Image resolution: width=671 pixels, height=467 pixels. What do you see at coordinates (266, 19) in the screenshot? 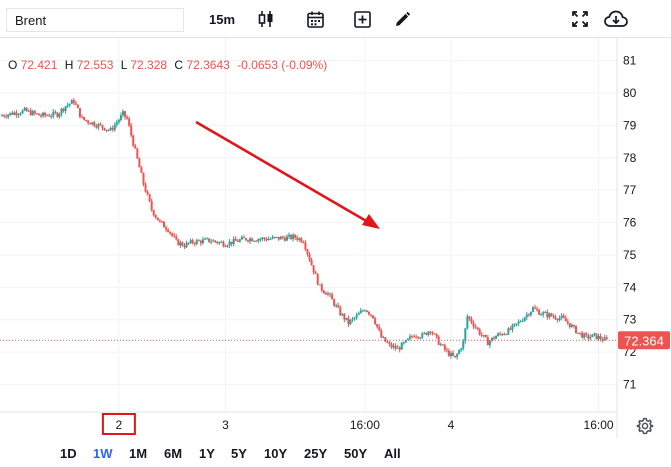
I see `candlestick-icon` at bounding box center [266, 19].